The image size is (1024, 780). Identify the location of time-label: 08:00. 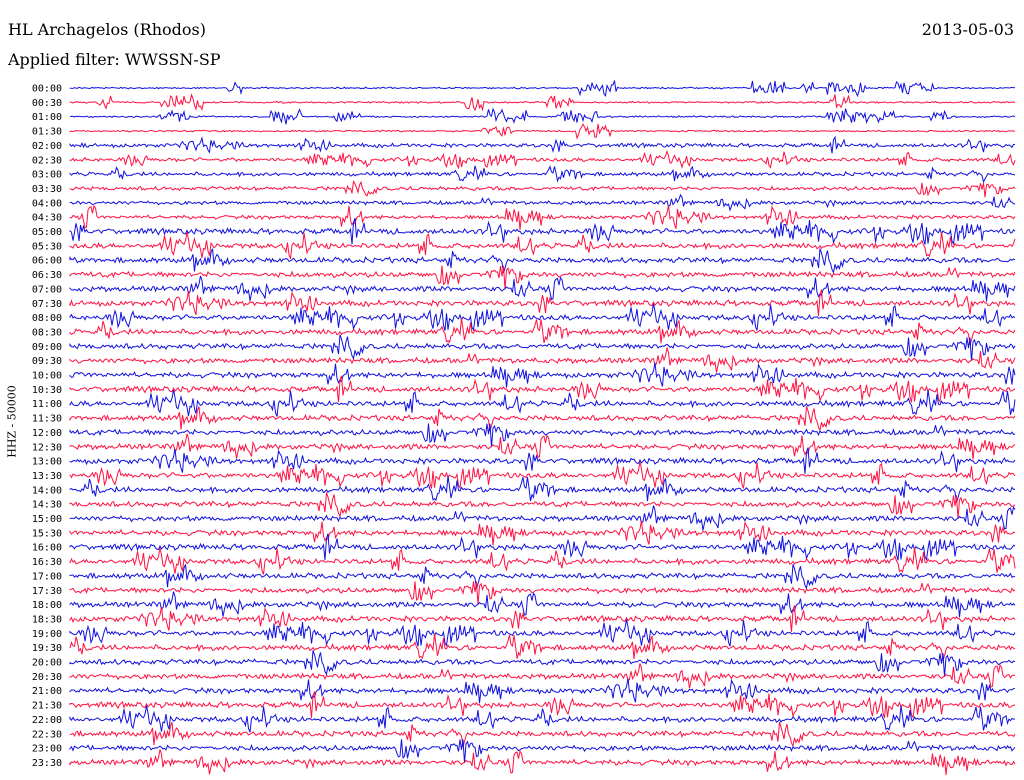
(47, 318).